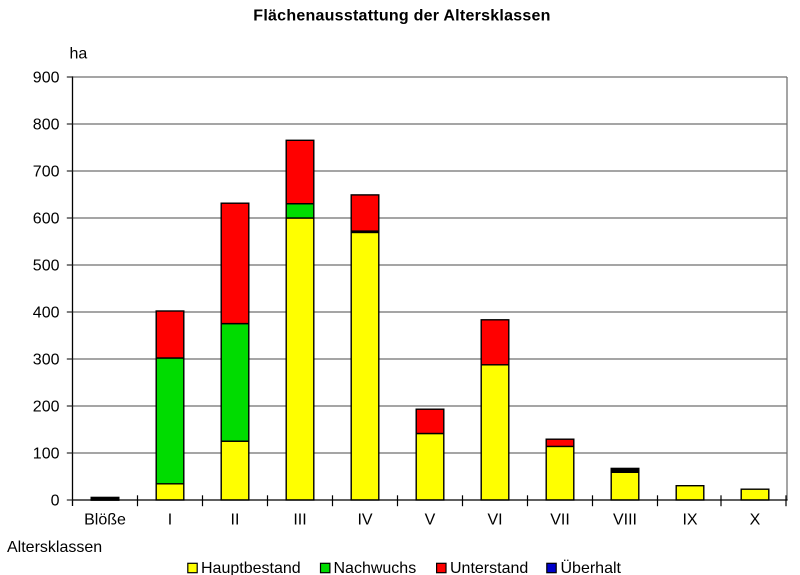  Describe the element at coordinates (251, 567) in the screenshot. I see `svg-text: Hauptbestand` at that location.